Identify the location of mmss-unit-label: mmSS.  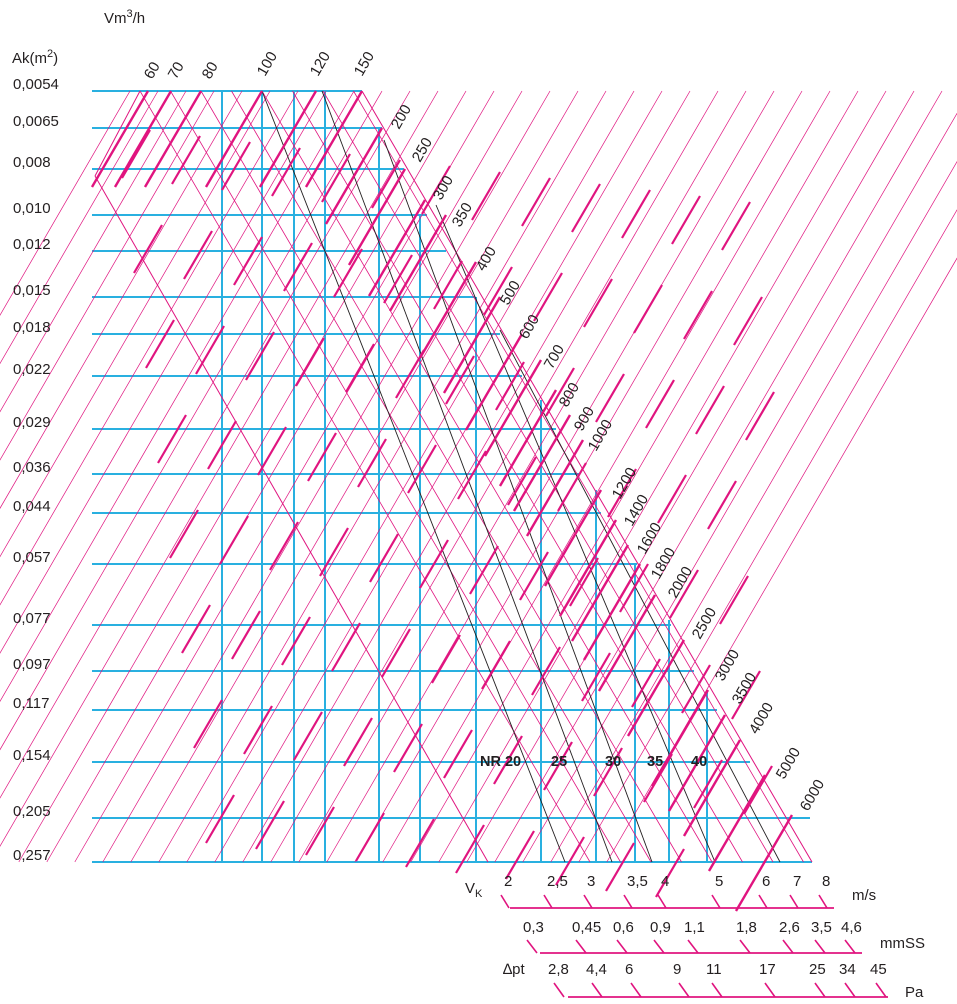
(902, 943).